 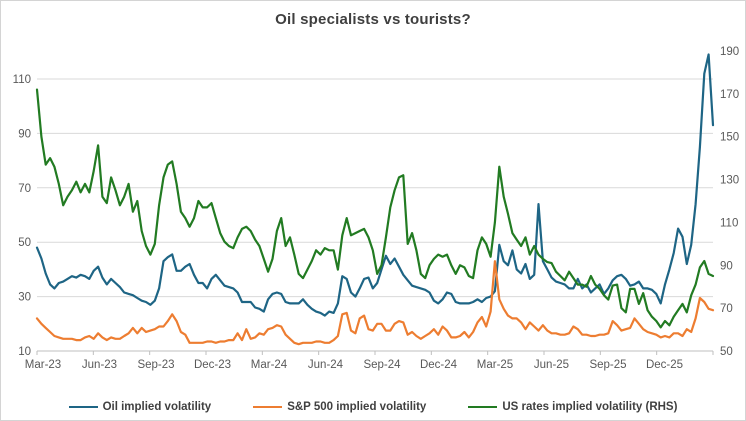 I want to click on legend-label-sp500: S&P 500 implied volatility, so click(x=357, y=407).